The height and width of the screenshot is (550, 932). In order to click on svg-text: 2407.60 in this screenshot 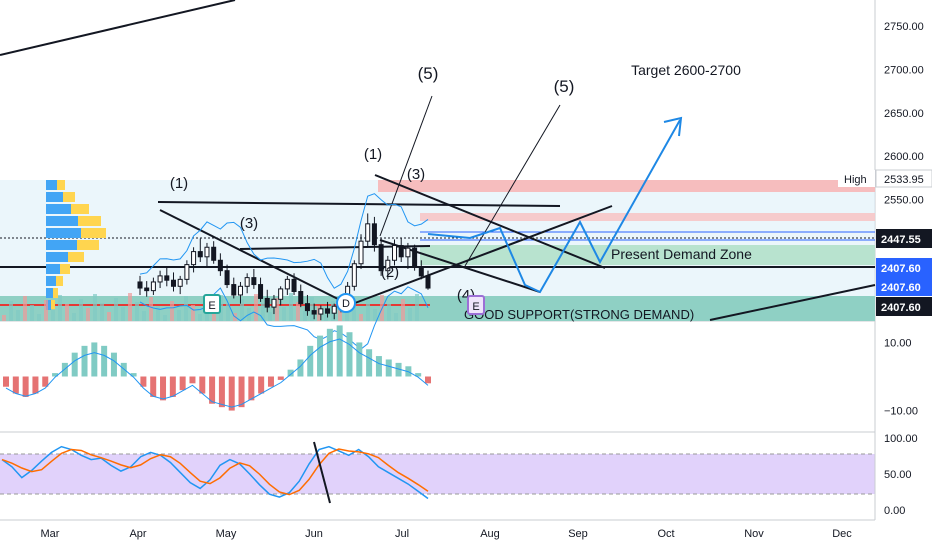, I will do `click(901, 269)`.